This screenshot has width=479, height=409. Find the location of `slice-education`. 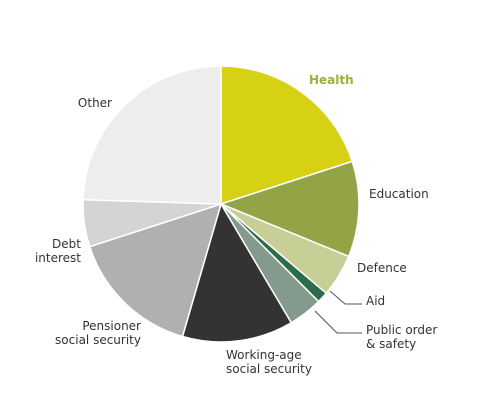

slice-education is located at coordinates (290, 209).